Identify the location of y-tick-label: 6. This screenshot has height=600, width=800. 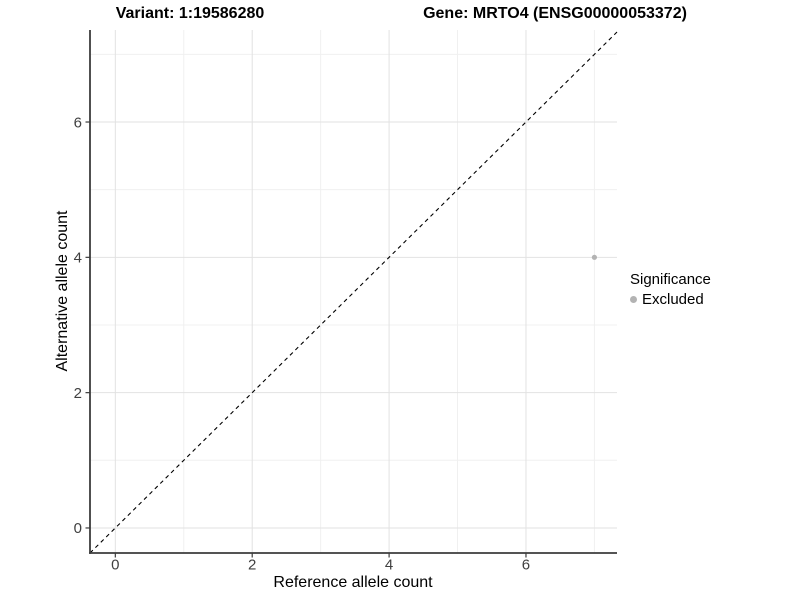
(78, 122).